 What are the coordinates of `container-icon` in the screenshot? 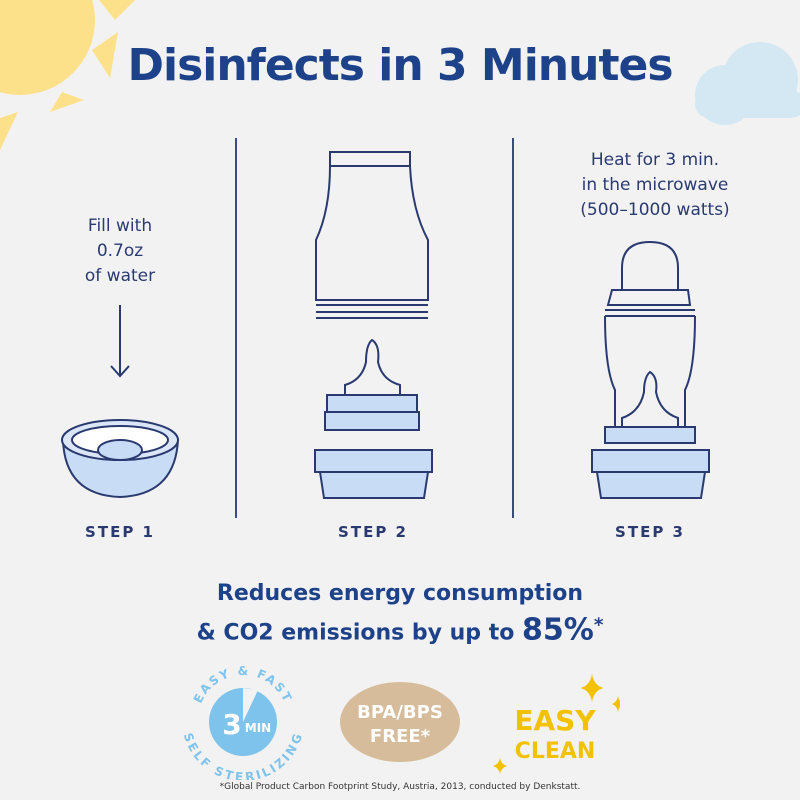 It's located at (373, 474).